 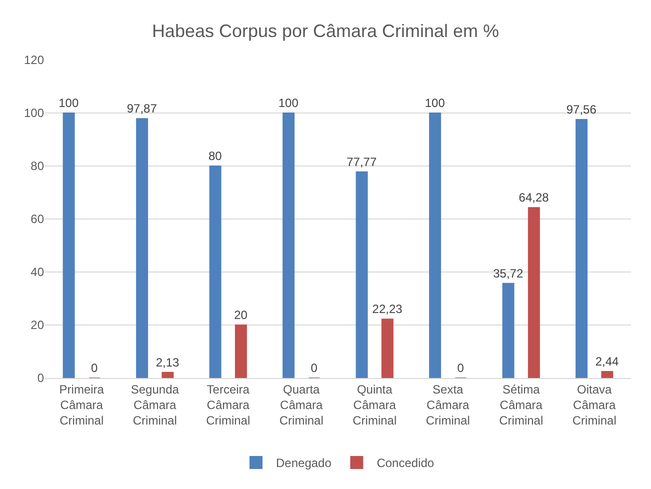 I want to click on data-label: 35,72, so click(x=508, y=273).